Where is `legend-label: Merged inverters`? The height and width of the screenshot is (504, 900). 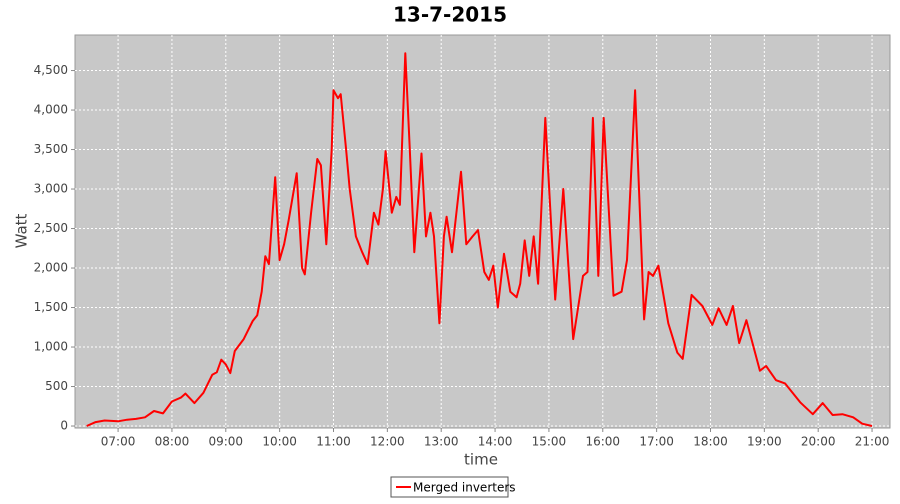 legend-label: Merged inverters is located at coordinates (464, 488).